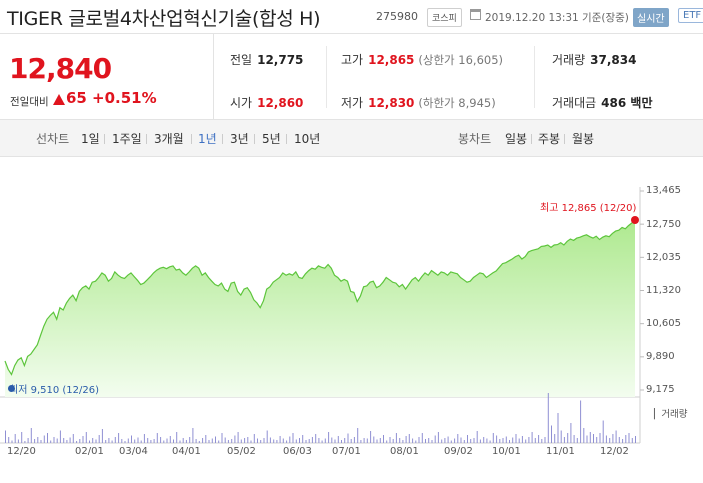  What do you see at coordinates (549, 139) in the screenshot?
I see `tab-weekly: 주봉` at bounding box center [549, 139].